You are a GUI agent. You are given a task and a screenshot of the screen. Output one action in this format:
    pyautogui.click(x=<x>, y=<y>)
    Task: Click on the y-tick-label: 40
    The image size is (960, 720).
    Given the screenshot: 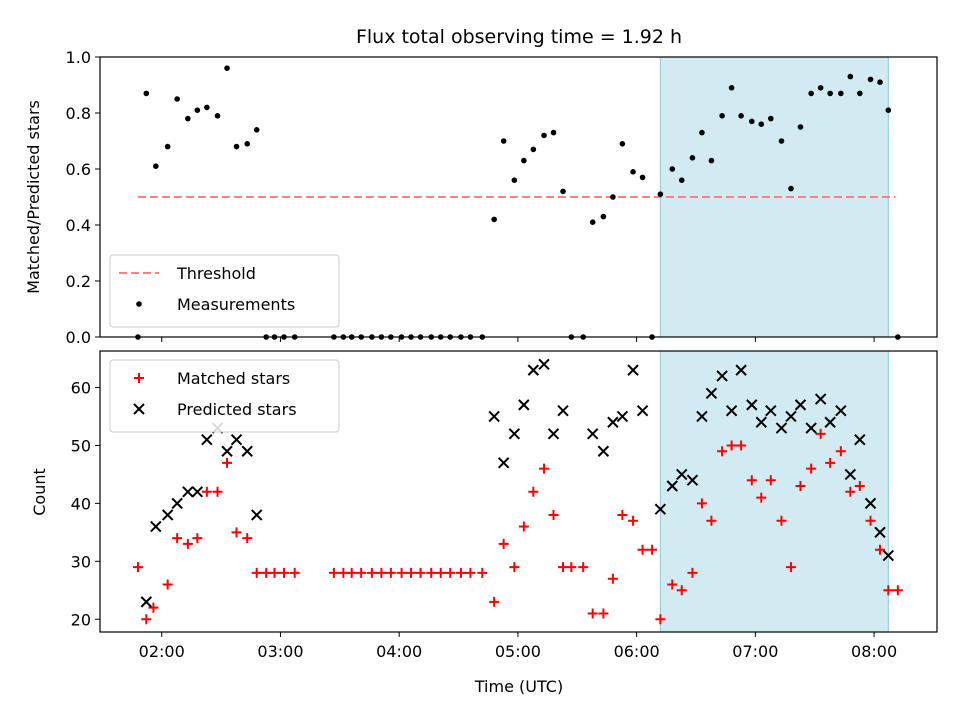 What is the action you would take?
    pyautogui.click(x=81, y=503)
    